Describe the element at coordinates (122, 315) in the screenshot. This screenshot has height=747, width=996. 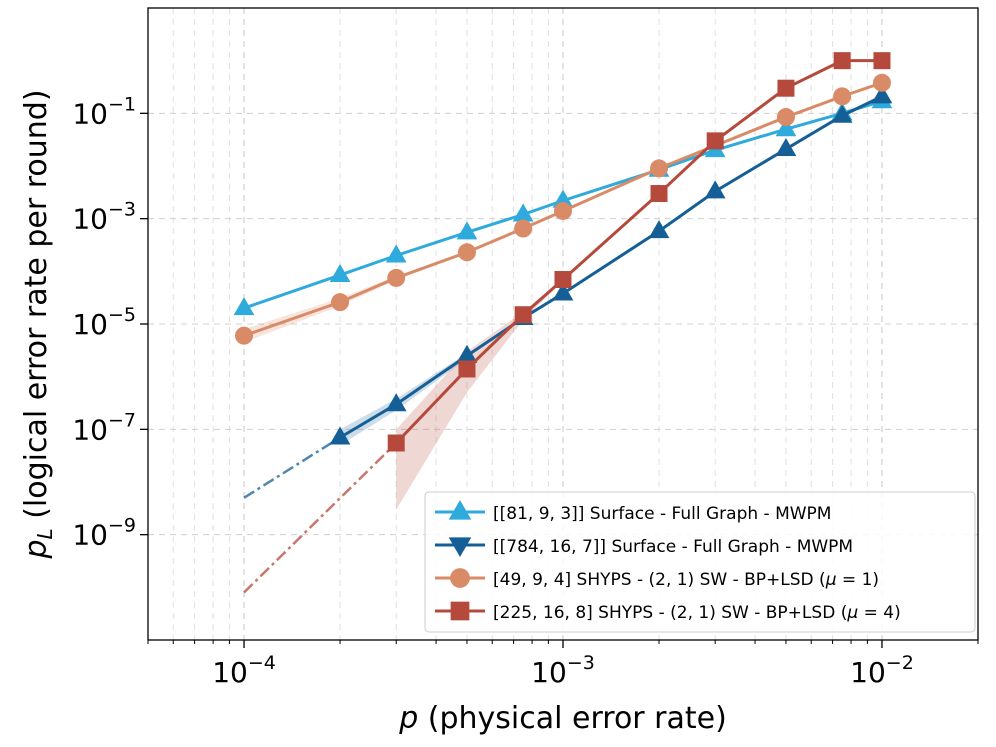
I see `y-tick-label-exponent: −5` at that location.